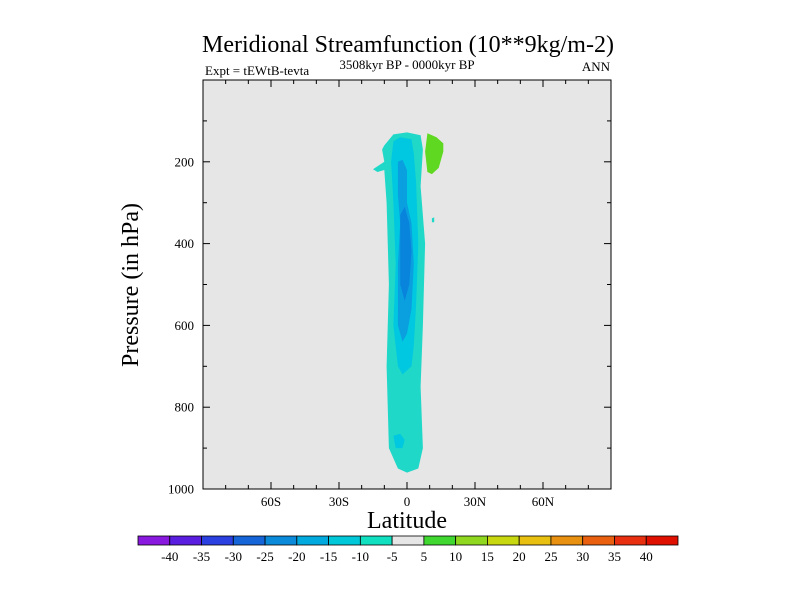 The height and width of the screenshot is (600, 800). I want to click on colorbar-label: -25, so click(264, 556).